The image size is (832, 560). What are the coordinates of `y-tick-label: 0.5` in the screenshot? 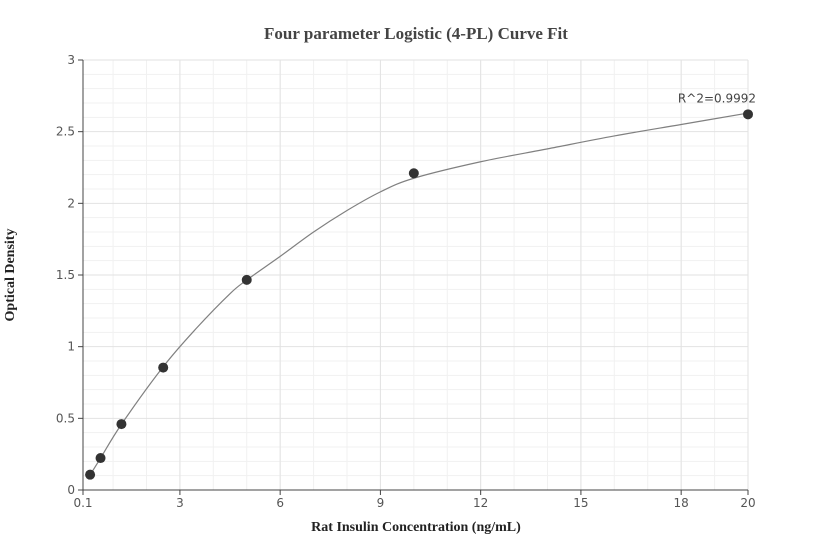 It's located at (65, 418).